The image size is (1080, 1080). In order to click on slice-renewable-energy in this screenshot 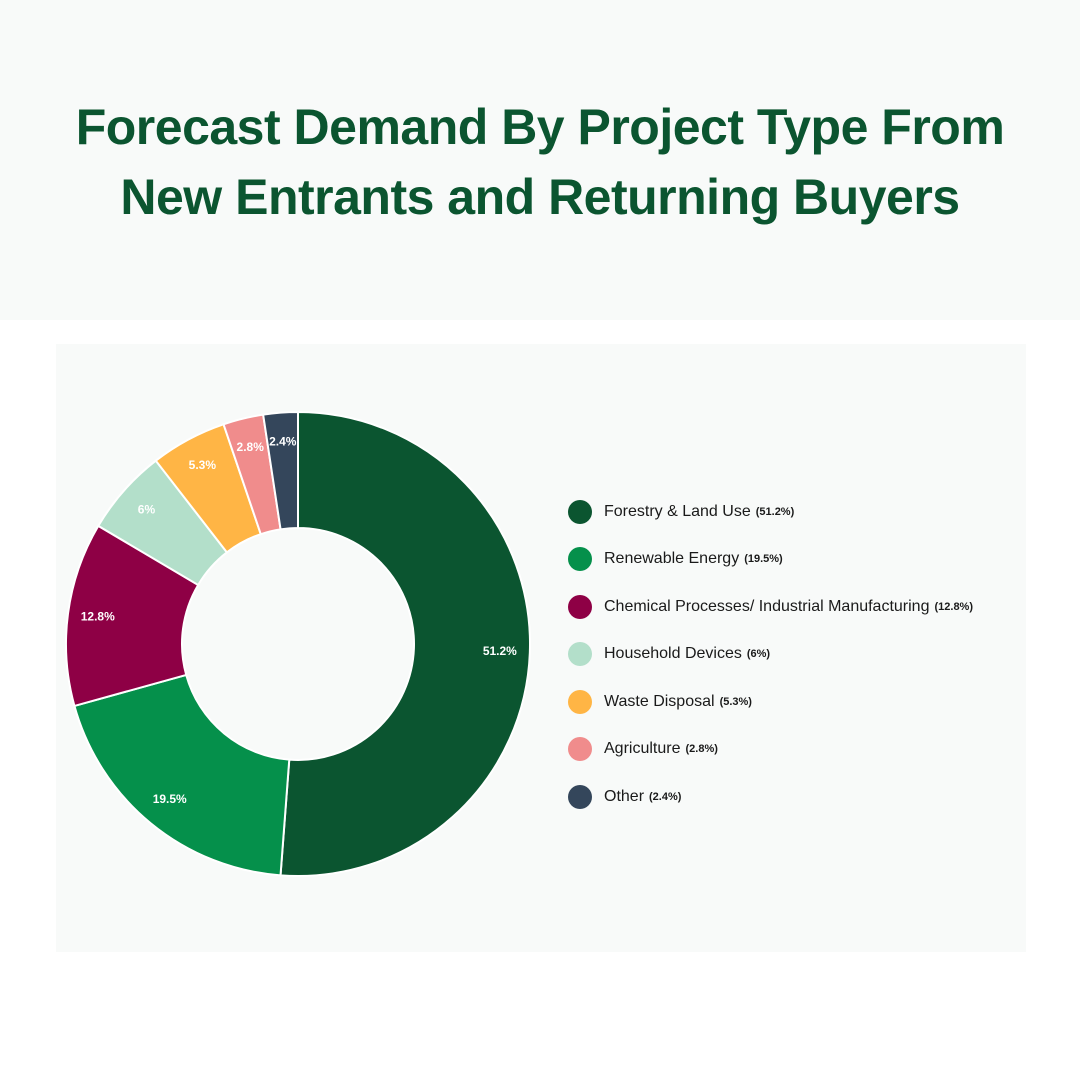, I will do `click(182, 775)`.